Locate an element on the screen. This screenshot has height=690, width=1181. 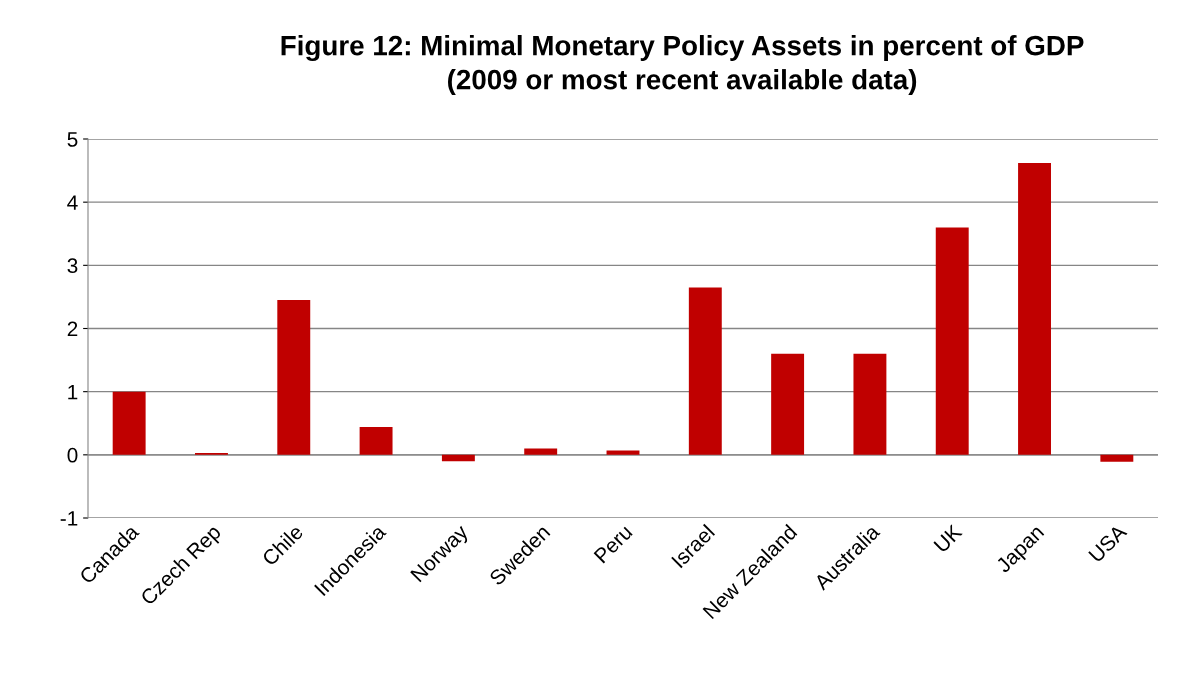
y-tick-label: 1 is located at coordinates (73, 392).